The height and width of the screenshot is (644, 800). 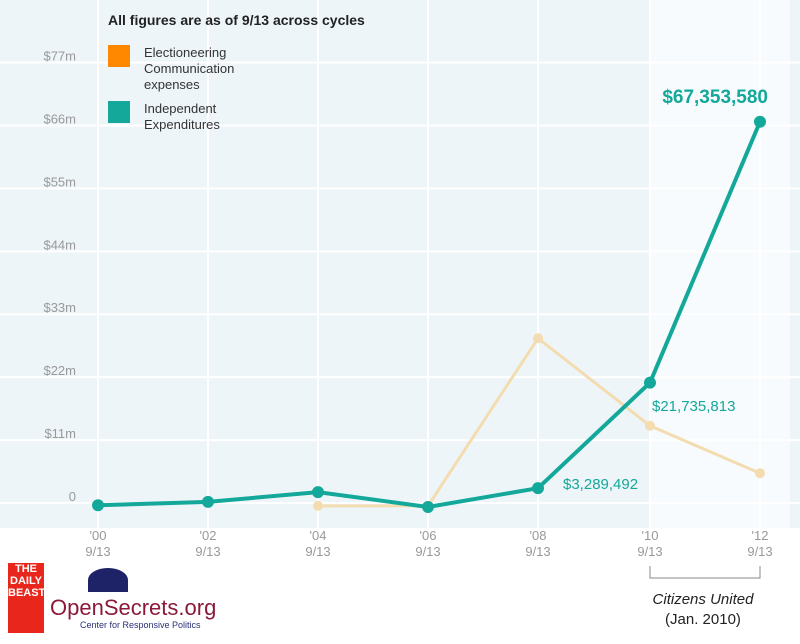 What do you see at coordinates (538, 535) in the screenshot?
I see `x-tick-label: '08` at bounding box center [538, 535].